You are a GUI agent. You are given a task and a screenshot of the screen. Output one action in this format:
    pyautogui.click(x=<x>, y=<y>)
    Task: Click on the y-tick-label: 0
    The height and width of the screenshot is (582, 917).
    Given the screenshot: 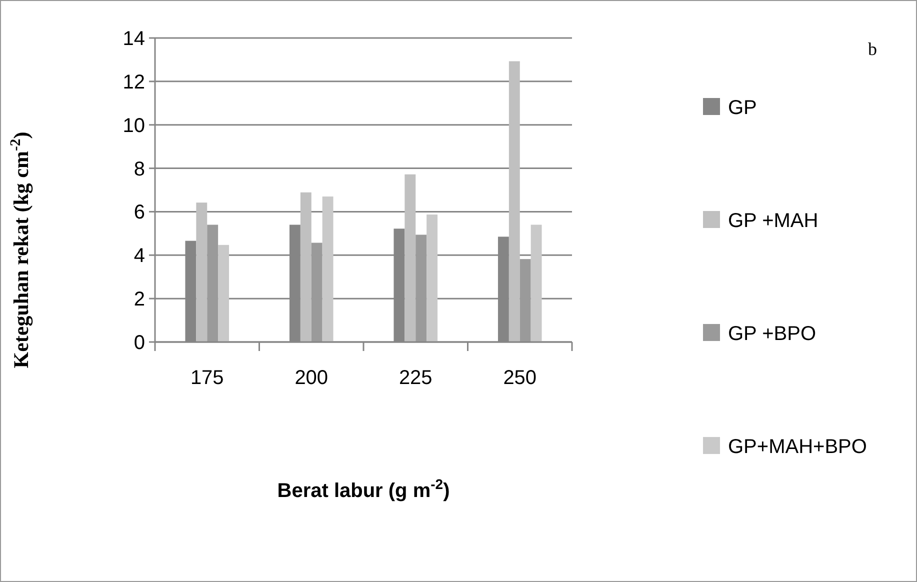 What is the action you would take?
    pyautogui.click(x=139, y=343)
    